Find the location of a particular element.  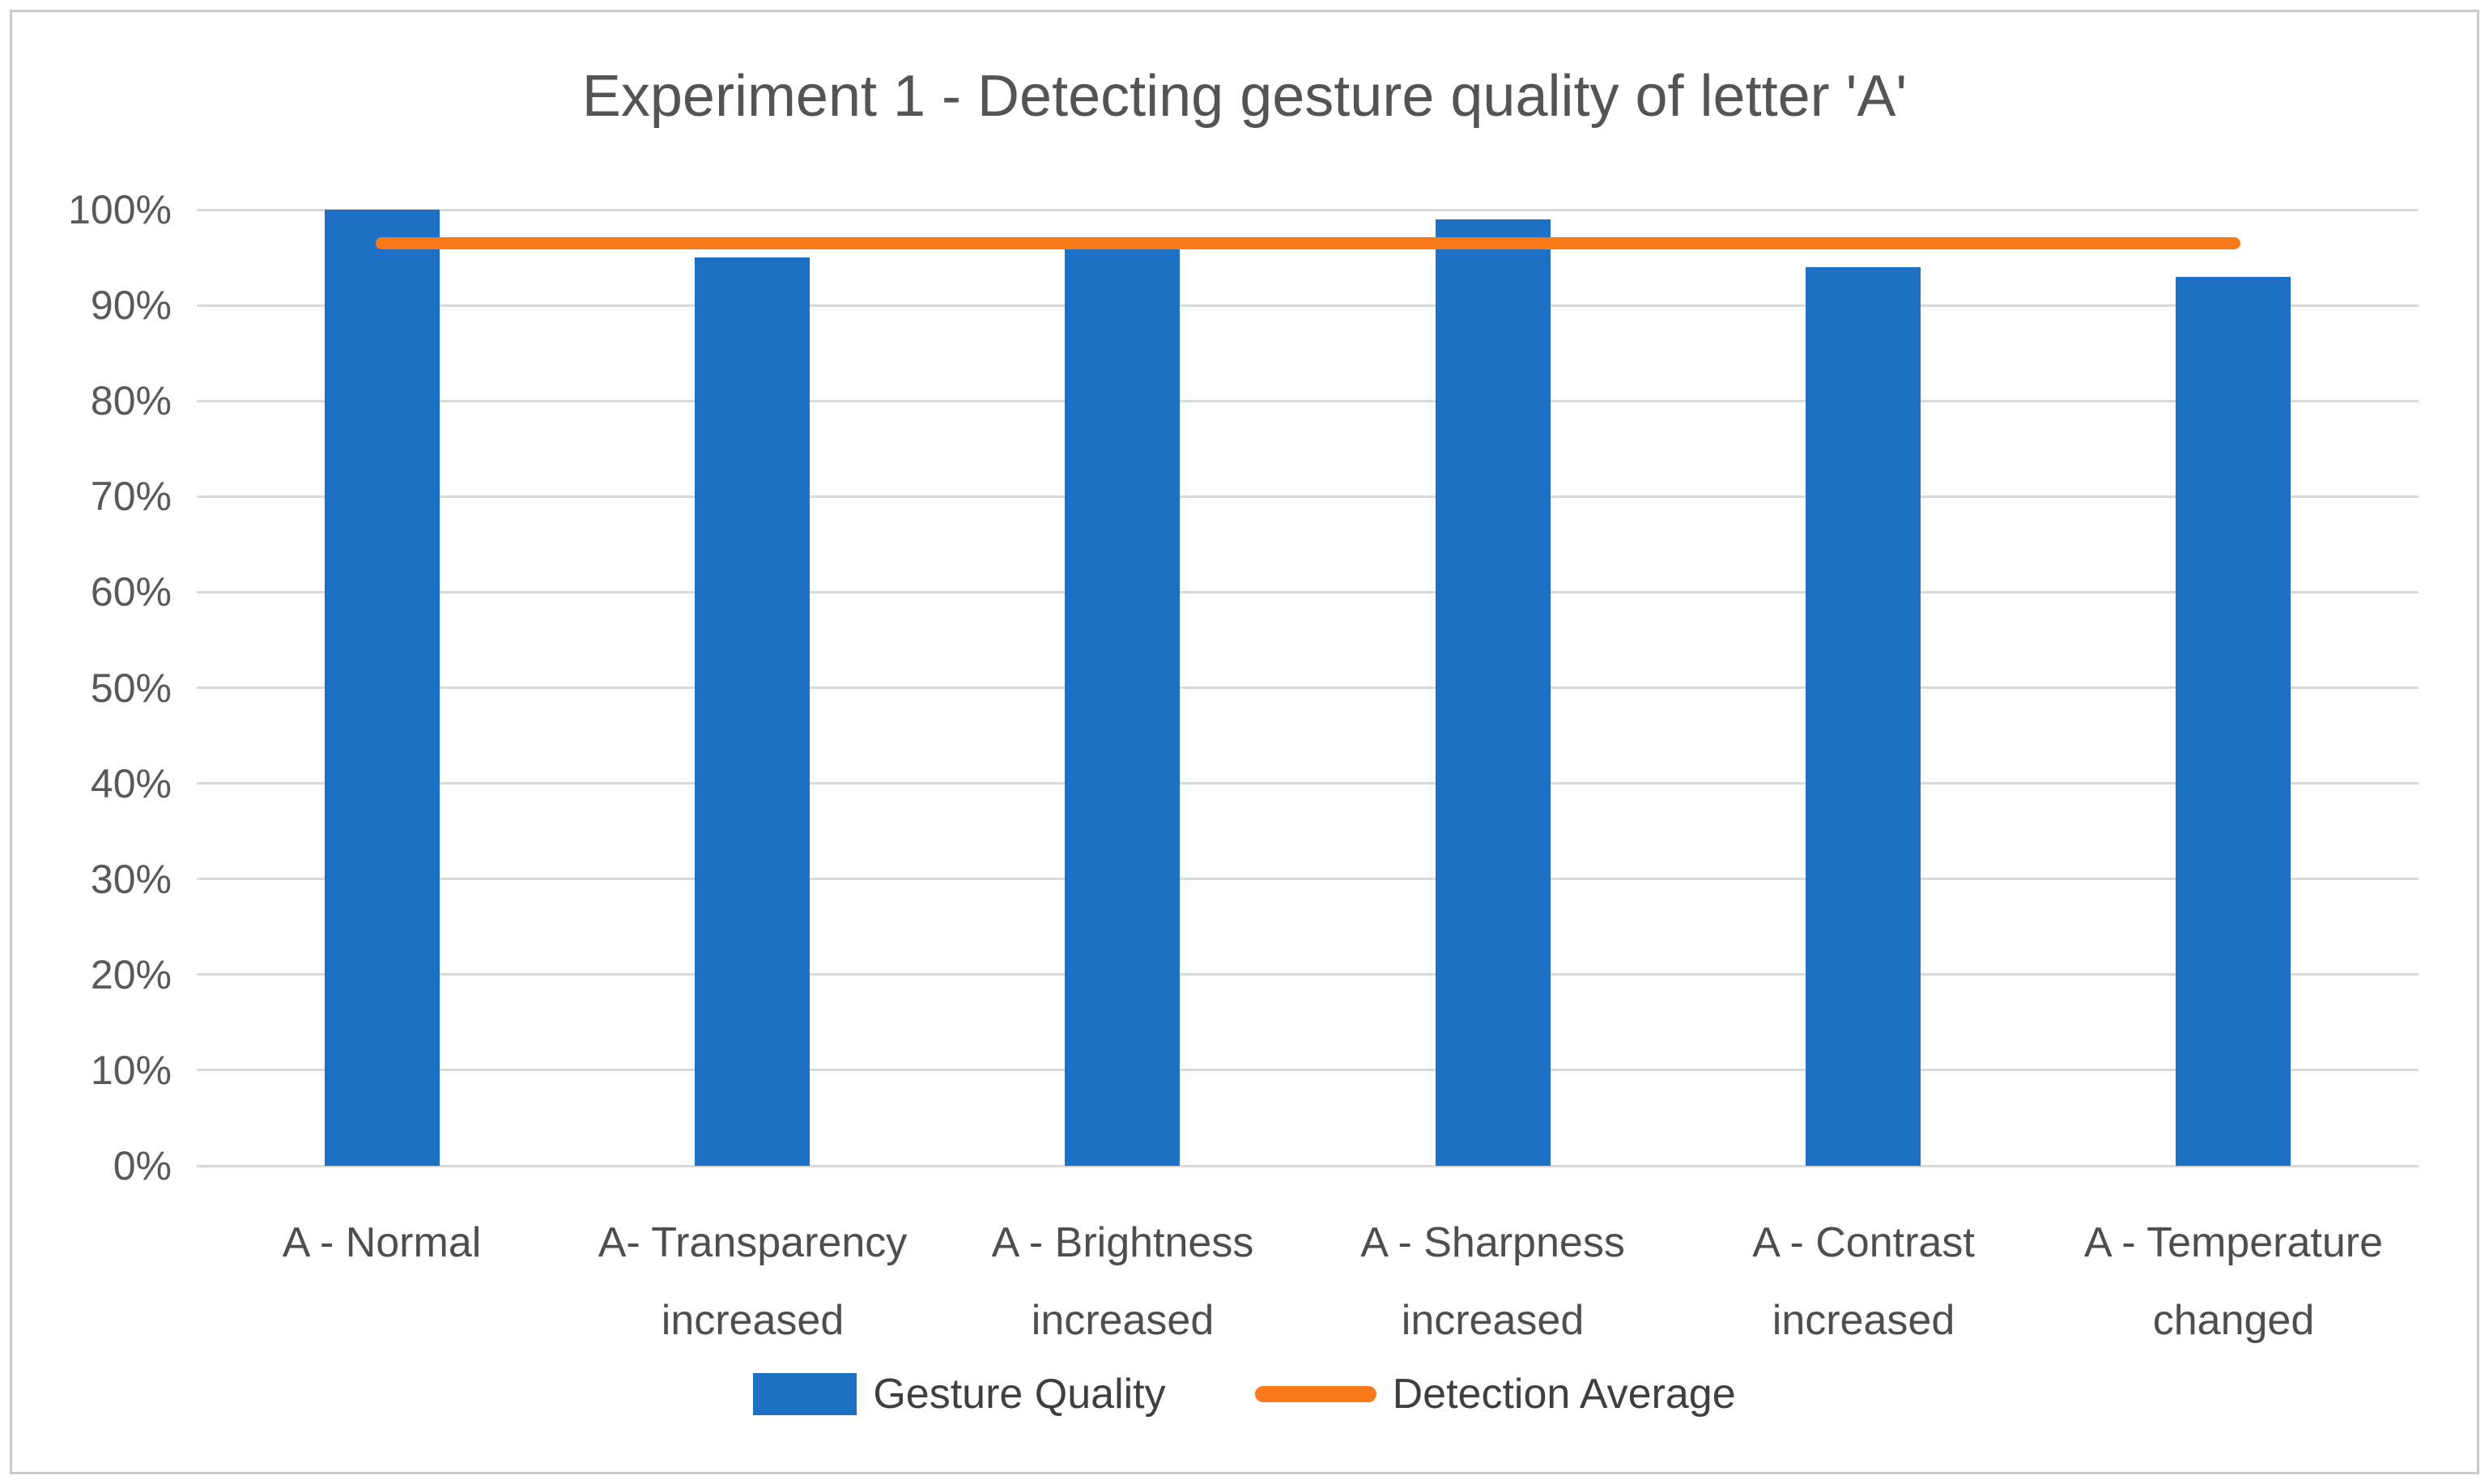

legend-item-2: Detection Average is located at coordinates (1495, 1394).